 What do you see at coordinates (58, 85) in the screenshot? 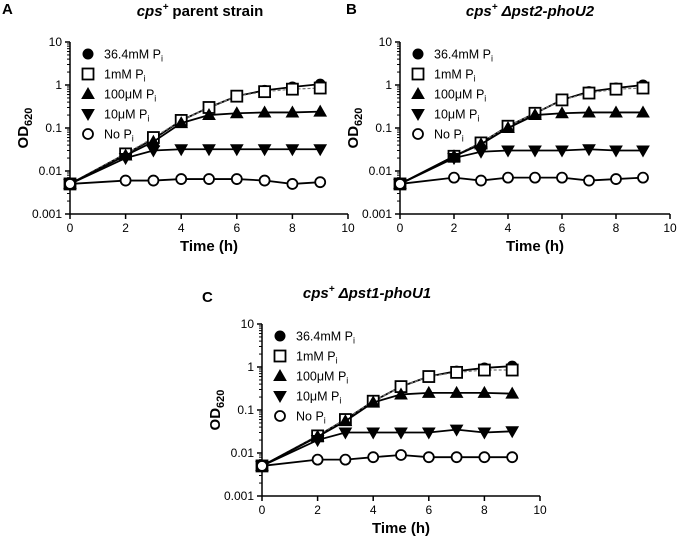
I see `y-tick-label: 1` at bounding box center [58, 85].